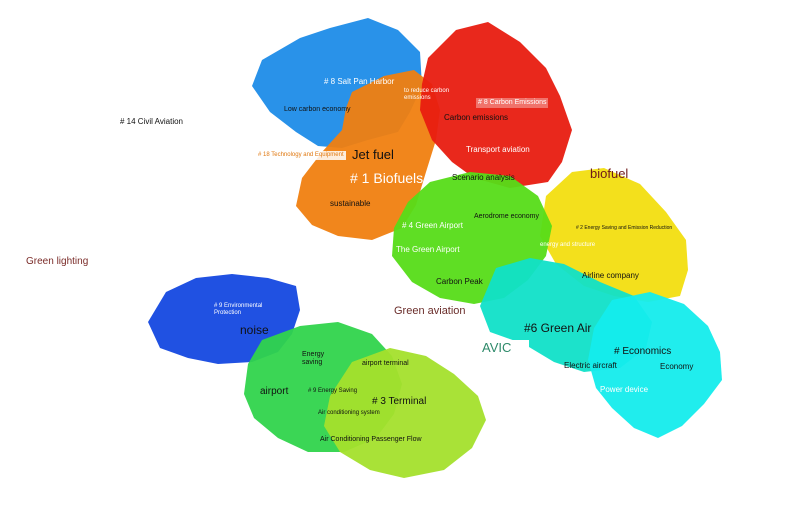 The height and width of the screenshot is (511, 791). Describe the element at coordinates (373, 154) in the screenshot. I see `label-jet-fuel: Jet fuel` at that location.